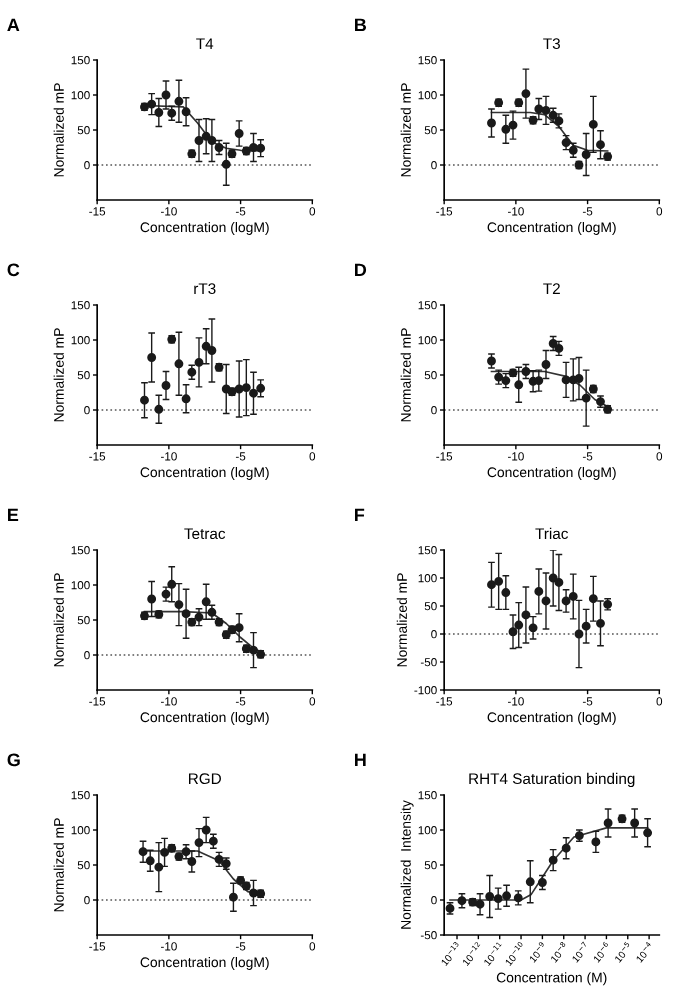  I want to click on text: C, so click(13, 270).